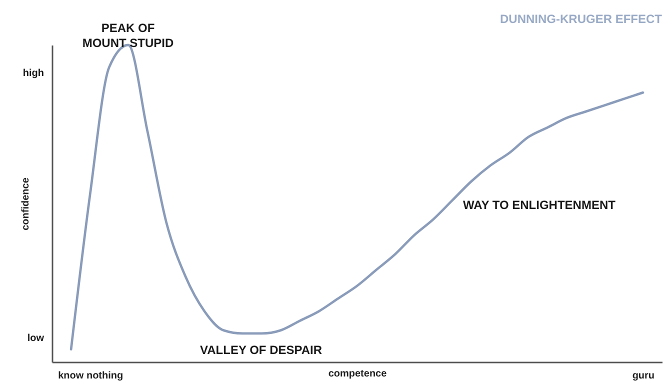 This screenshot has width=668, height=389. I want to click on y-axis-title: confidence, so click(26, 203).